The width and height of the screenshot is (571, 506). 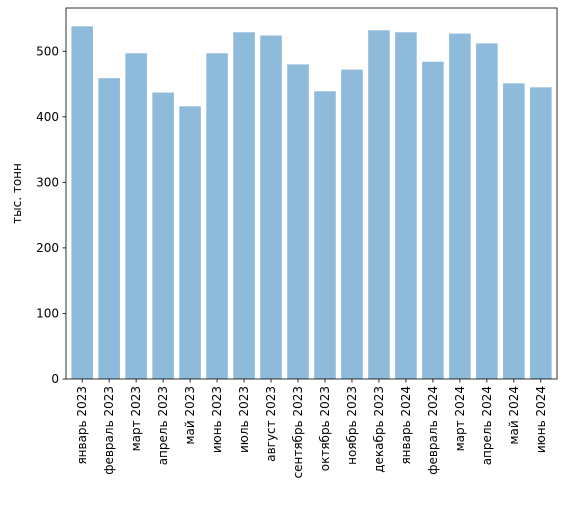 What do you see at coordinates (190, 415) in the screenshot?
I see `x-tick-label-5: май 2023` at bounding box center [190, 415].